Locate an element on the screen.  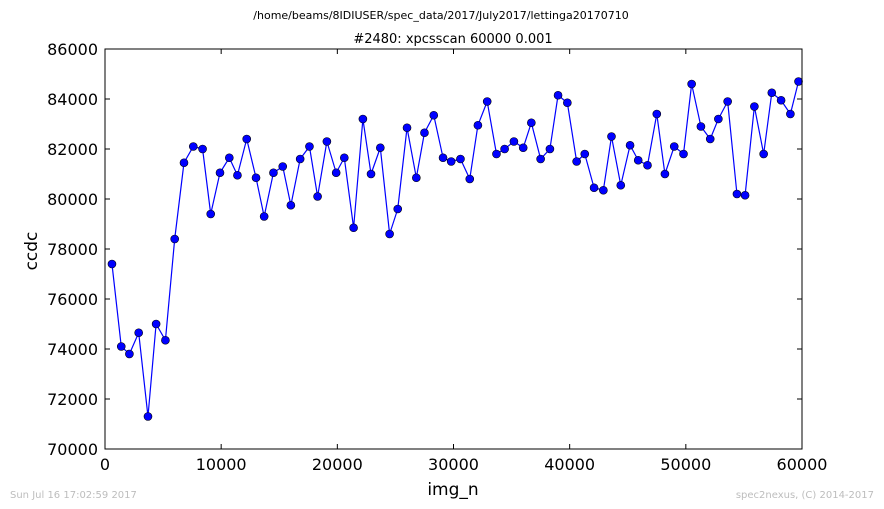
chart-title: #2480: xpcsscan 60000 0.001 is located at coordinates (452, 39).